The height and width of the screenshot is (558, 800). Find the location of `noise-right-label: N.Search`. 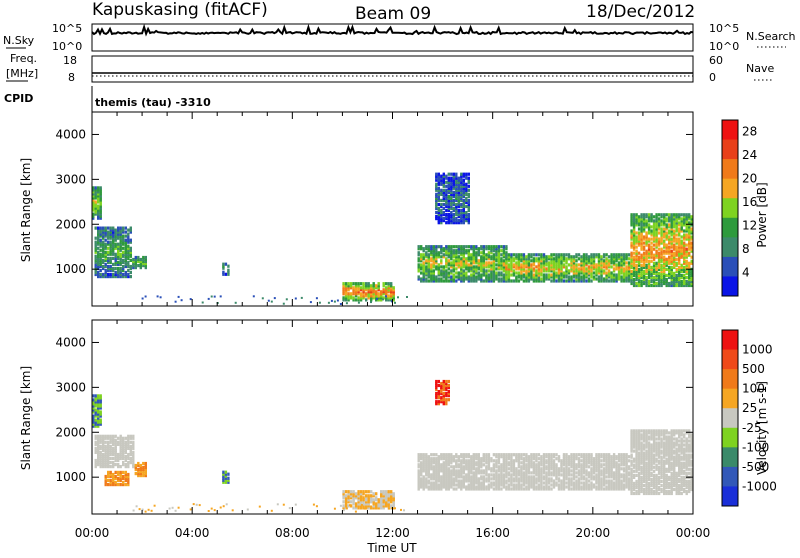

noise-right-label: N.Search is located at coordinates (771, 36).